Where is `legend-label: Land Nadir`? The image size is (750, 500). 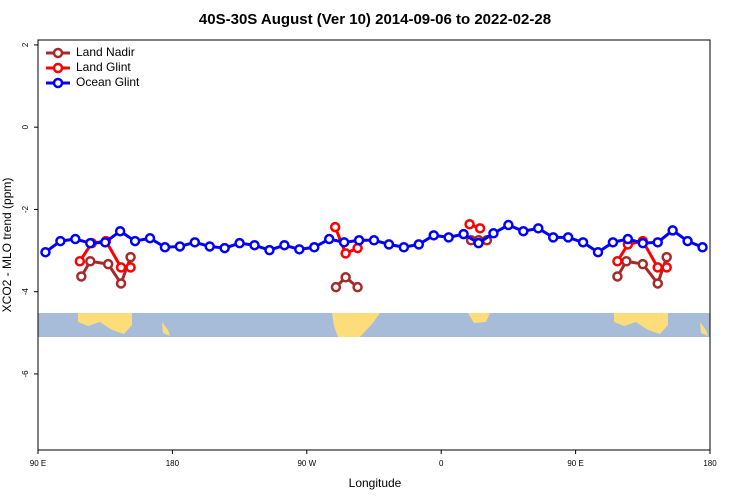 legend-label: Land Nadir is located at coordinates (105, 52).